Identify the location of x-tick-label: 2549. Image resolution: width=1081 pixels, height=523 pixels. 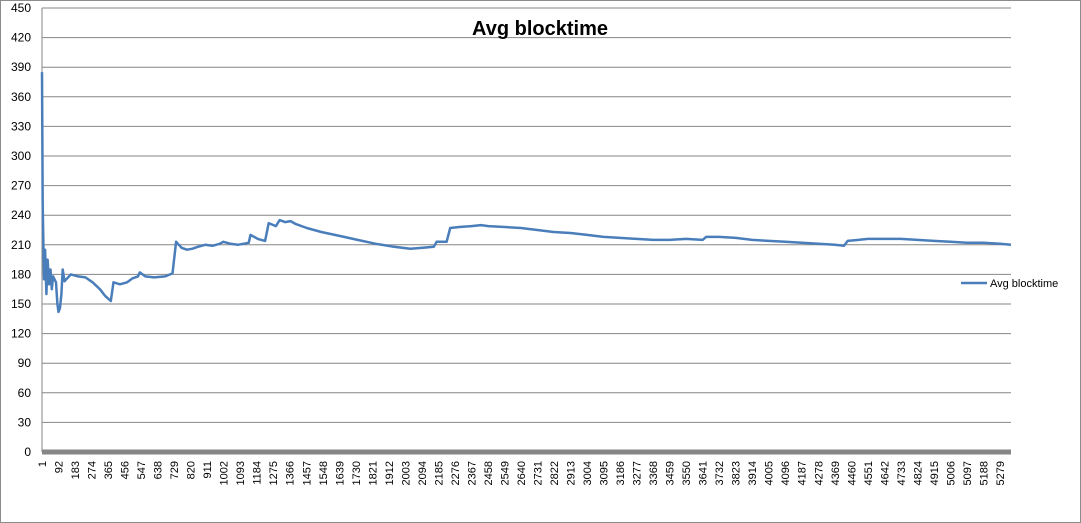
(505, 473).